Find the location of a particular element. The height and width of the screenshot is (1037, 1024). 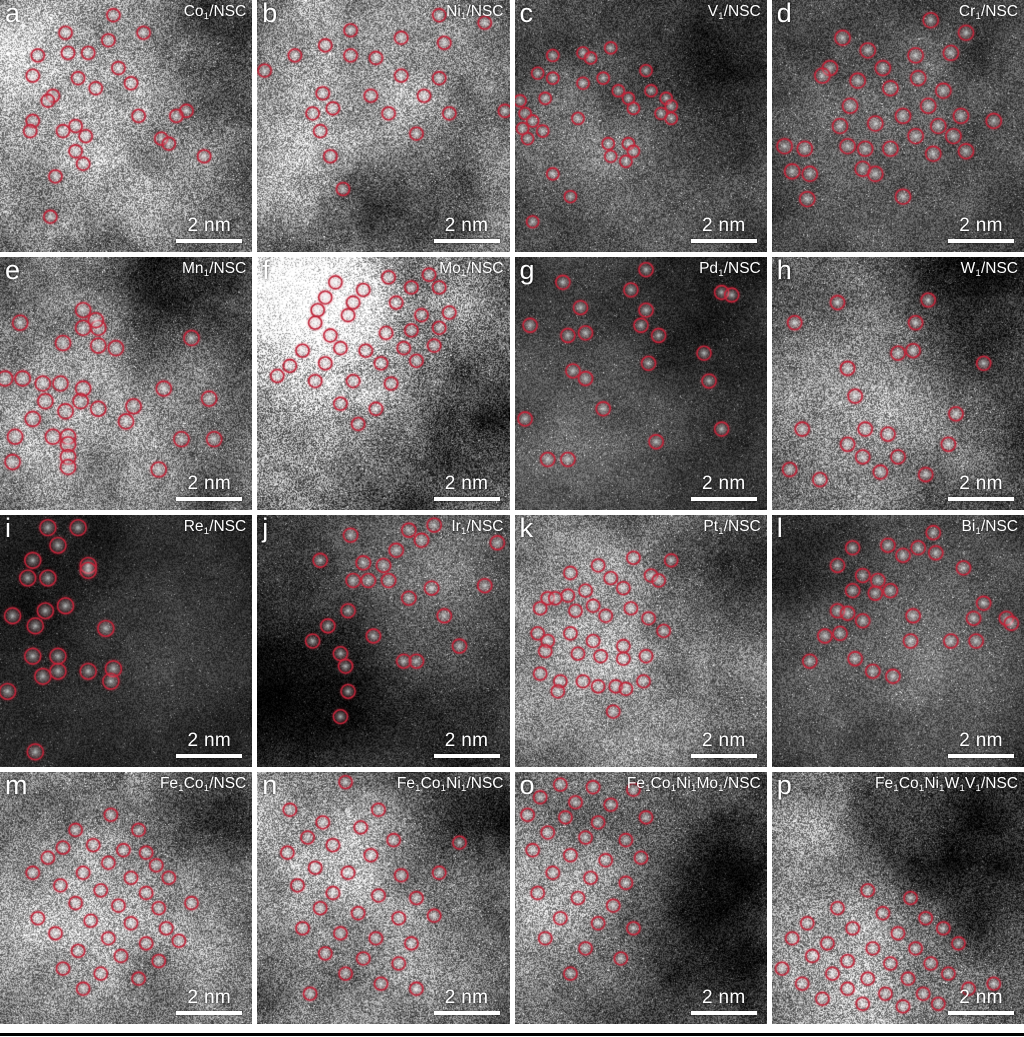

micrograph-image-k is located at coordinates (640, 640).